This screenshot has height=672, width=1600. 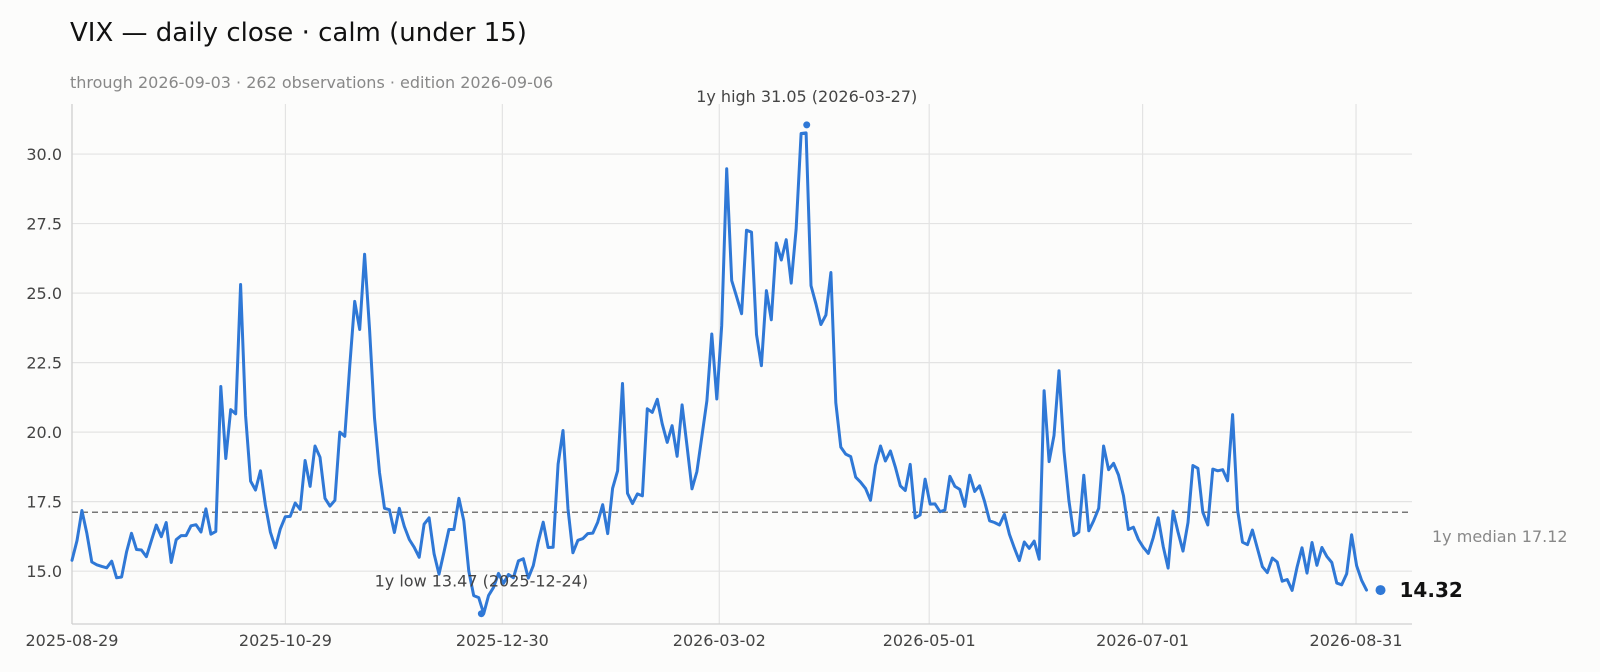 What do you see at coordinates (807, 125) in the screenshot?
I see `high-marker` at bounding box center [807, 125].